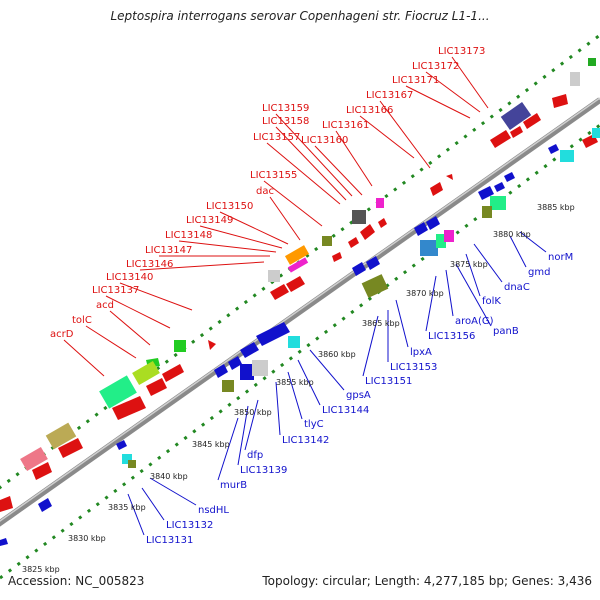  Describe the element at coordinates (539, 272) in the screenshot. I see `reverse-gene-label: gmd` at that location.